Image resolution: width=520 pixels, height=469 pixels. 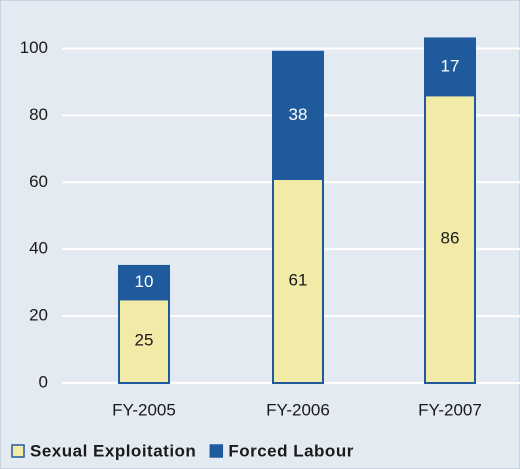 I want to click on x-tick-label: FY-2006, so click(x=298, y=409).